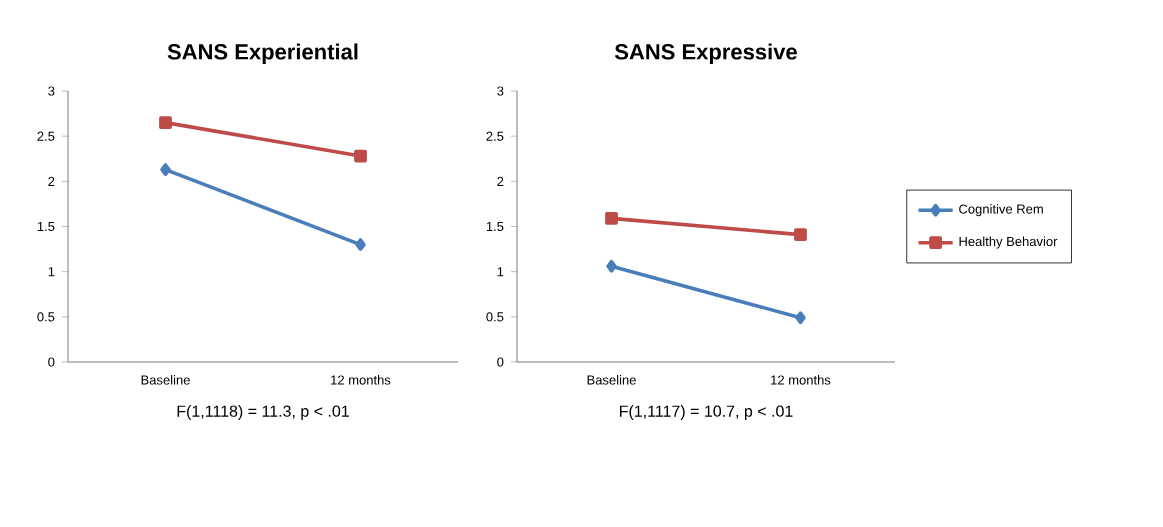 The width and height of the screenshot is (1163, 527). I want to click on chart-title: SANS Expressive, so click(705, 53).